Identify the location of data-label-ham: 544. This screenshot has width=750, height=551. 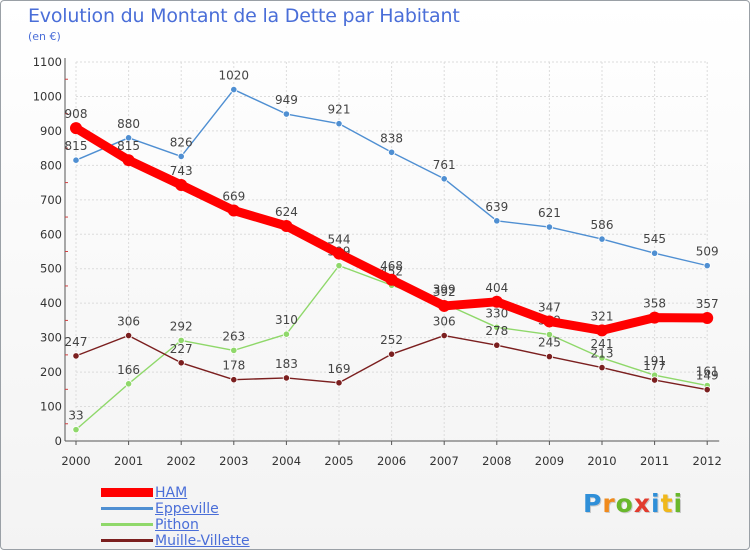
(339, 240).